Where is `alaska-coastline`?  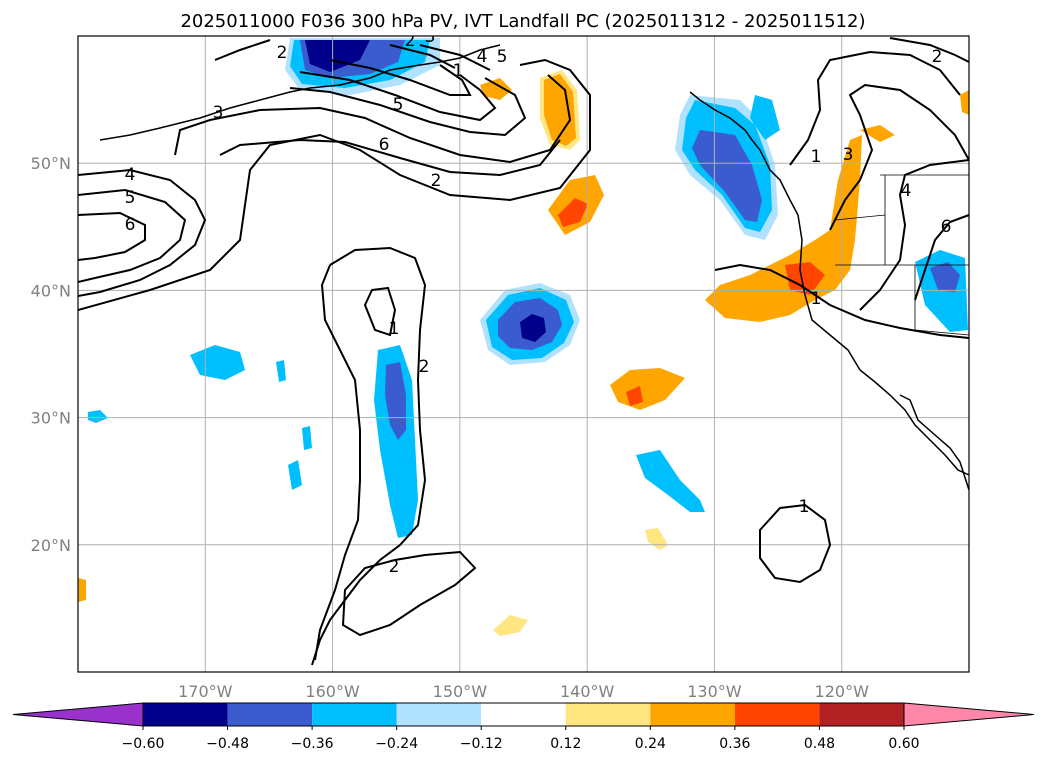
alaska-coastline is located at coordinates (300, 92).